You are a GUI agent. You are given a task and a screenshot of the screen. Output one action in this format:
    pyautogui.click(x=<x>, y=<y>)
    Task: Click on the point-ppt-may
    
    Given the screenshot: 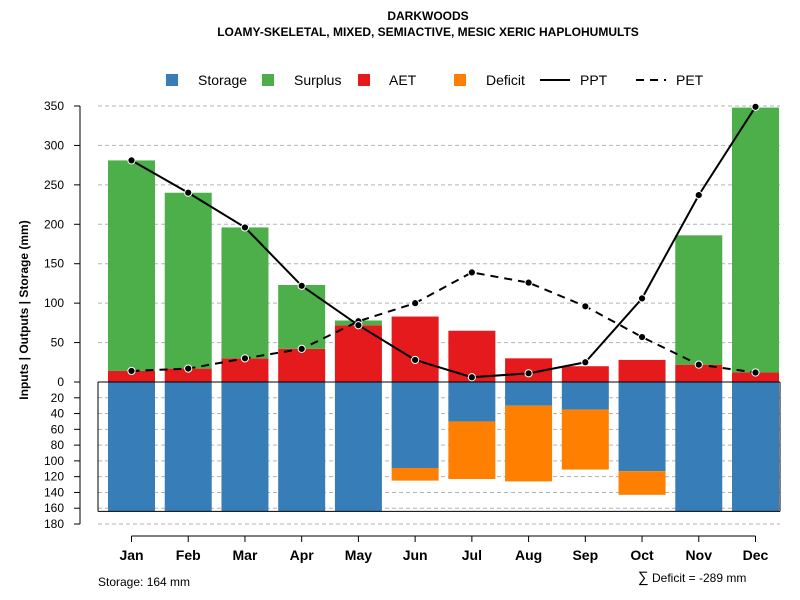 What is the action you would take?
    pyautogui.click(x=358, y=325)
    